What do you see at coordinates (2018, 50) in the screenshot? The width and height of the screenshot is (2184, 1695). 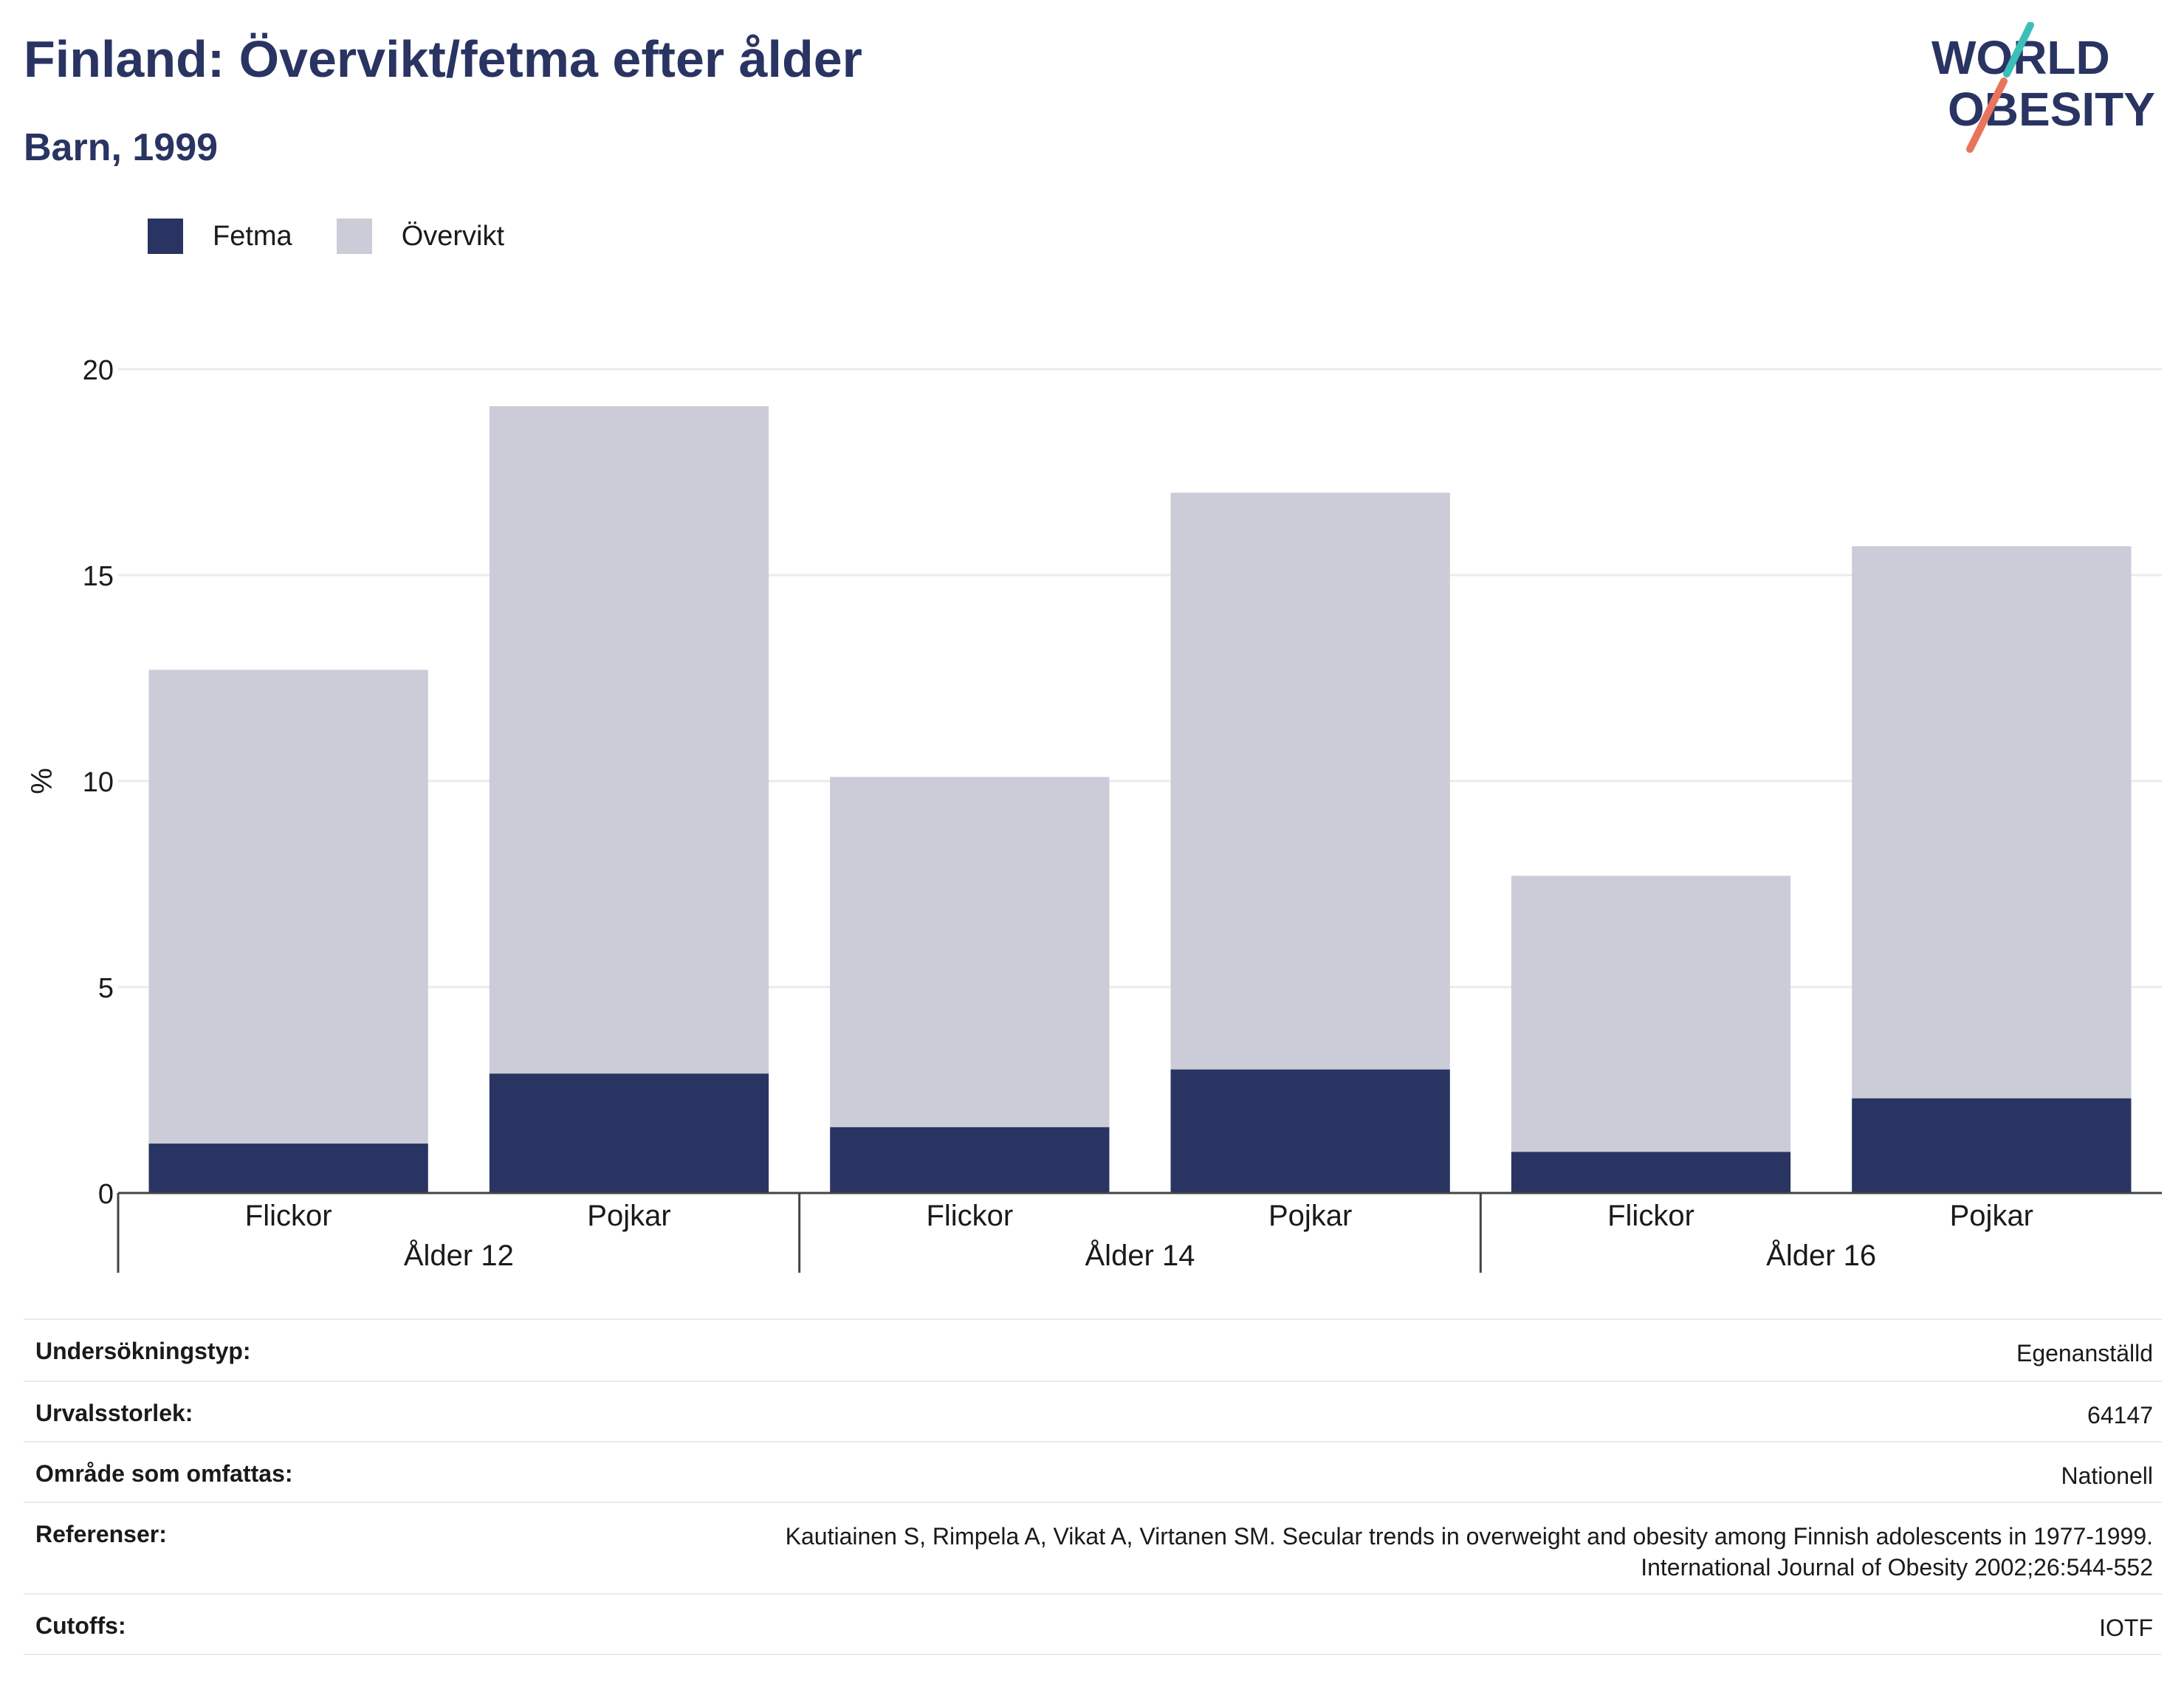 I see `logo-teal-stroke` at bounding box center [2018, 50].